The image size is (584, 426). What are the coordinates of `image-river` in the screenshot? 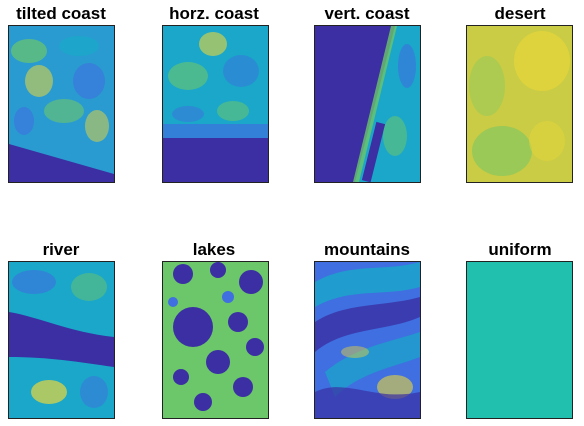 It's located at (61, 340).